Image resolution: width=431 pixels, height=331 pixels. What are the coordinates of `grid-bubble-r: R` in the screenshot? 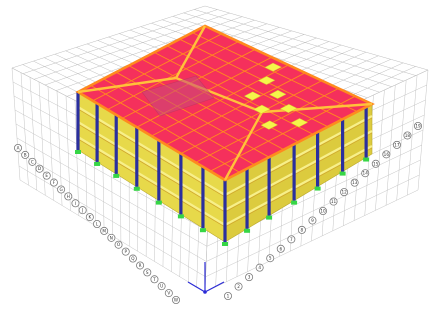 It's located at (140, 265).